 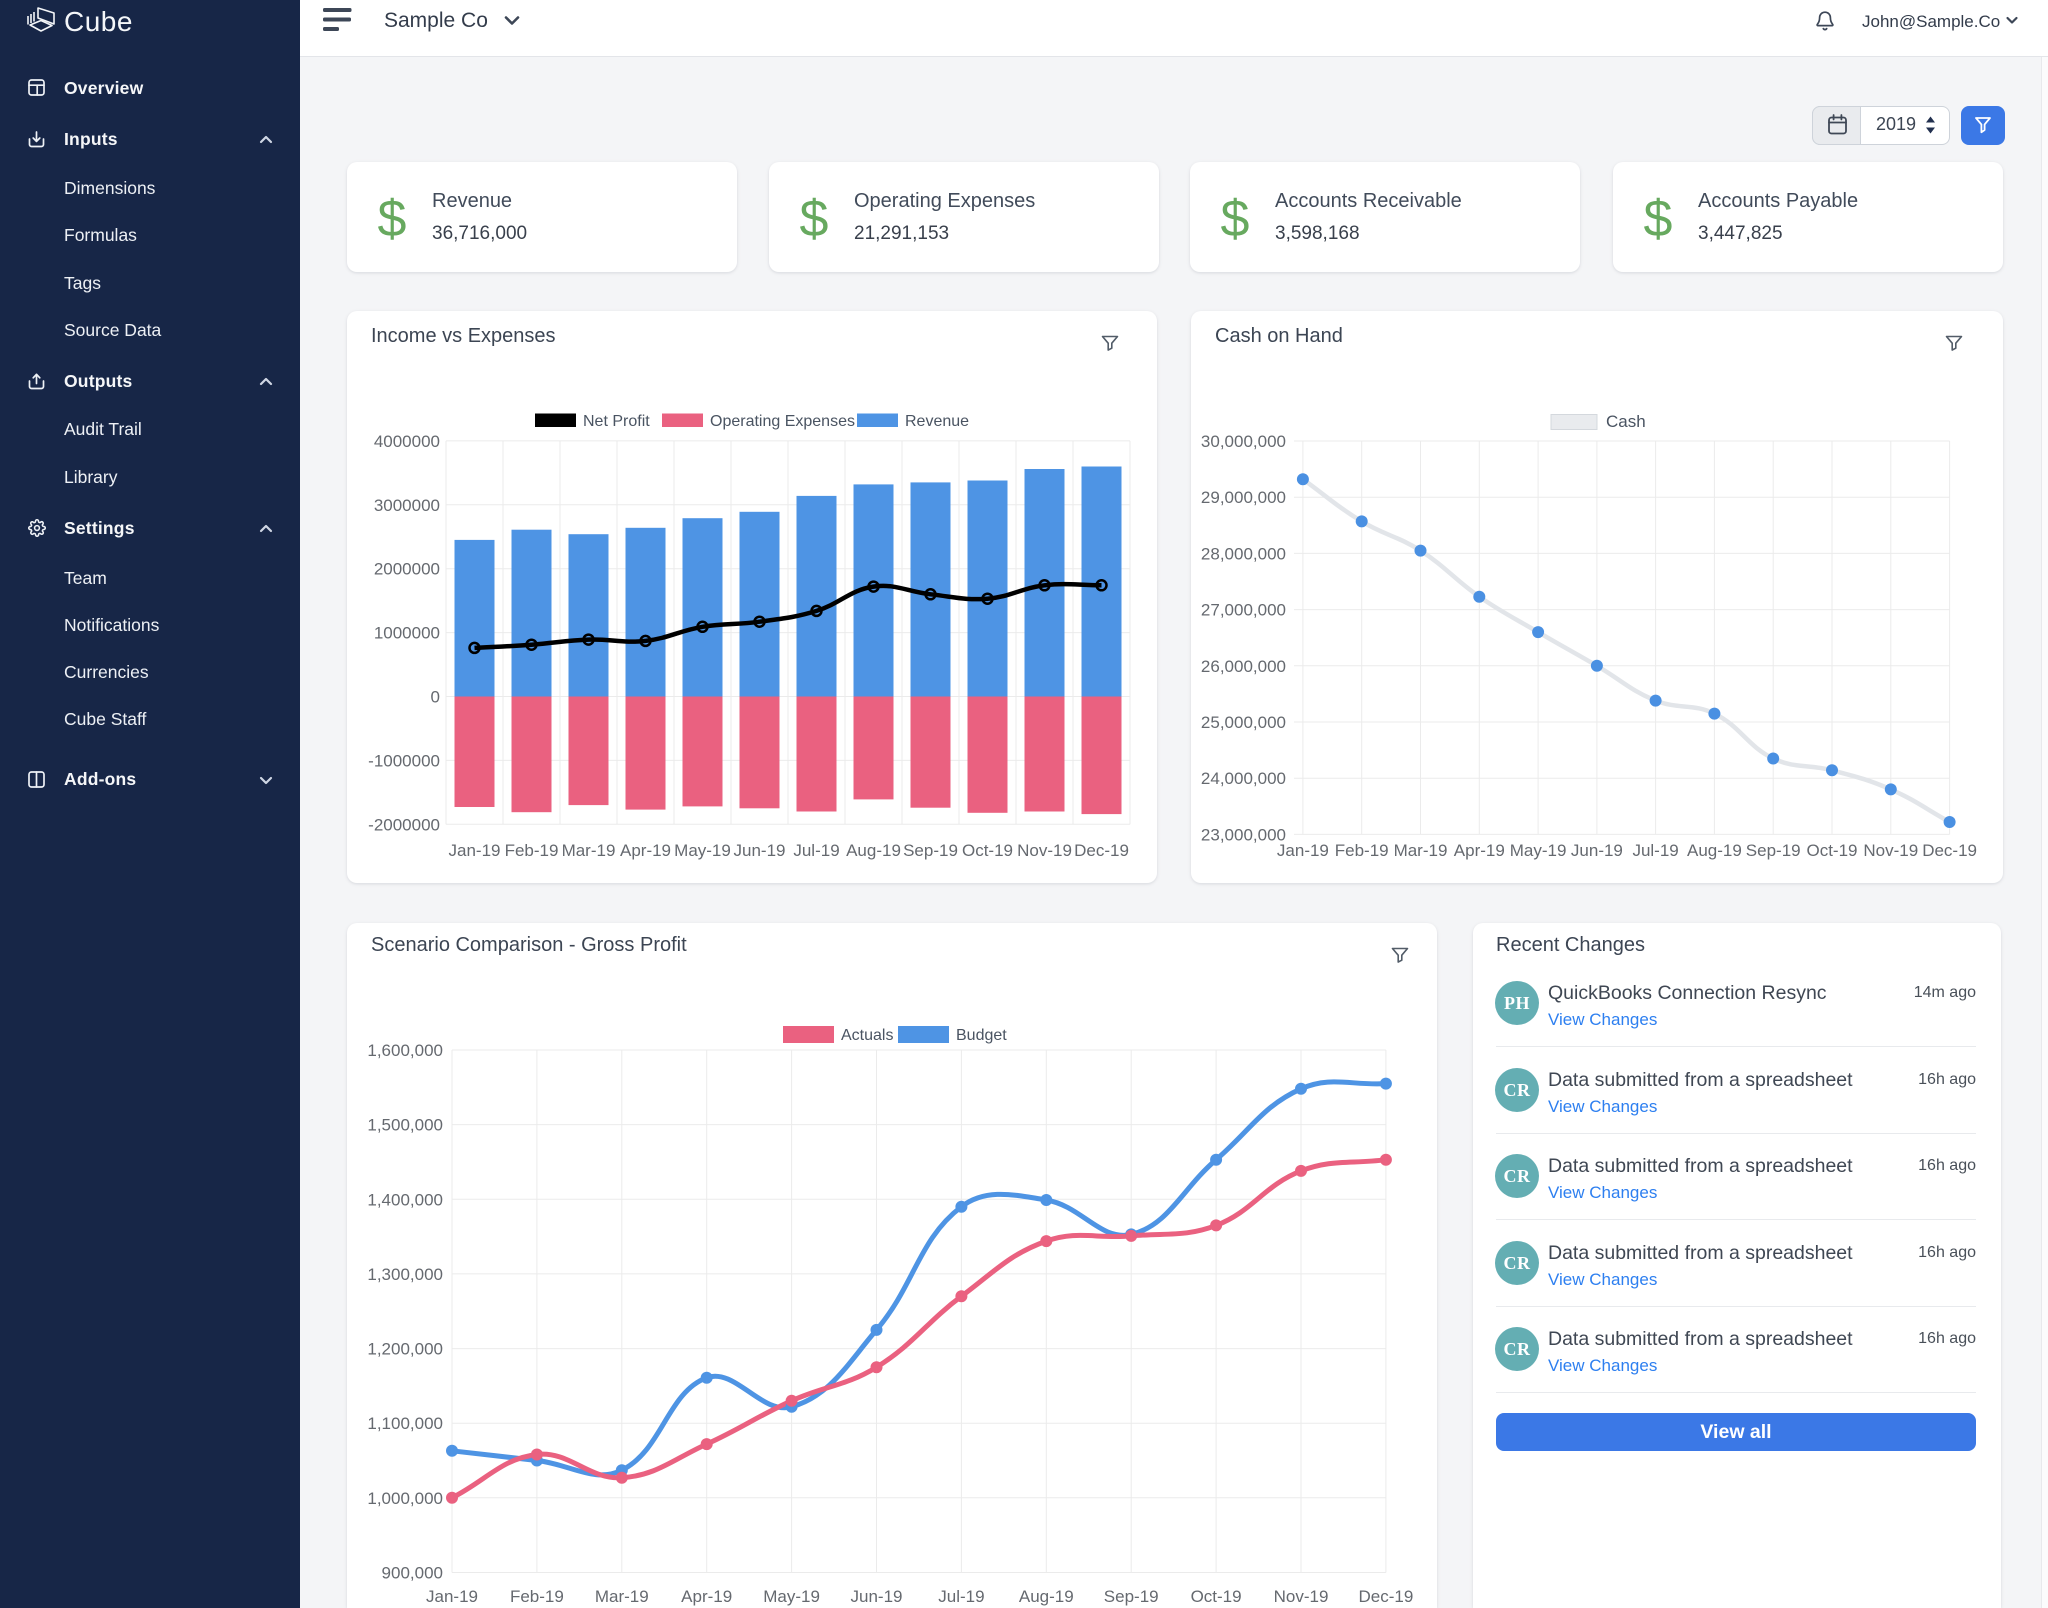 I want to click on svg-text: 2000000, so click(x=407, y=569).